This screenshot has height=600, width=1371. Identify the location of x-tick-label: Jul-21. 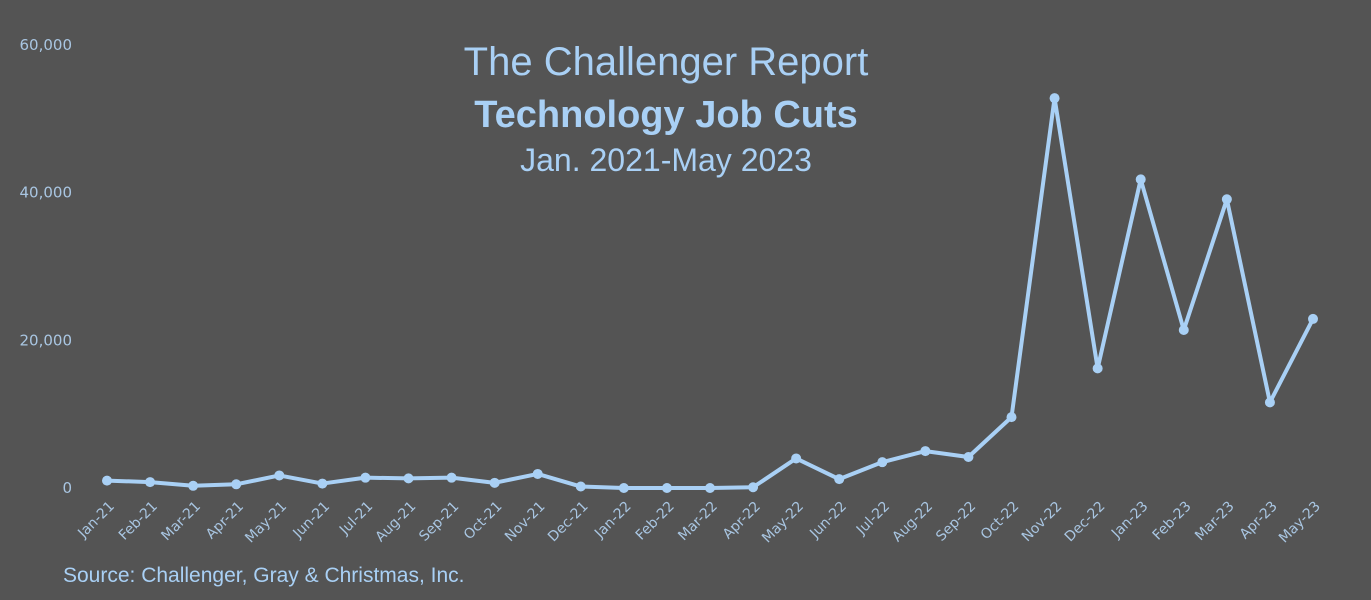
(356, 519).